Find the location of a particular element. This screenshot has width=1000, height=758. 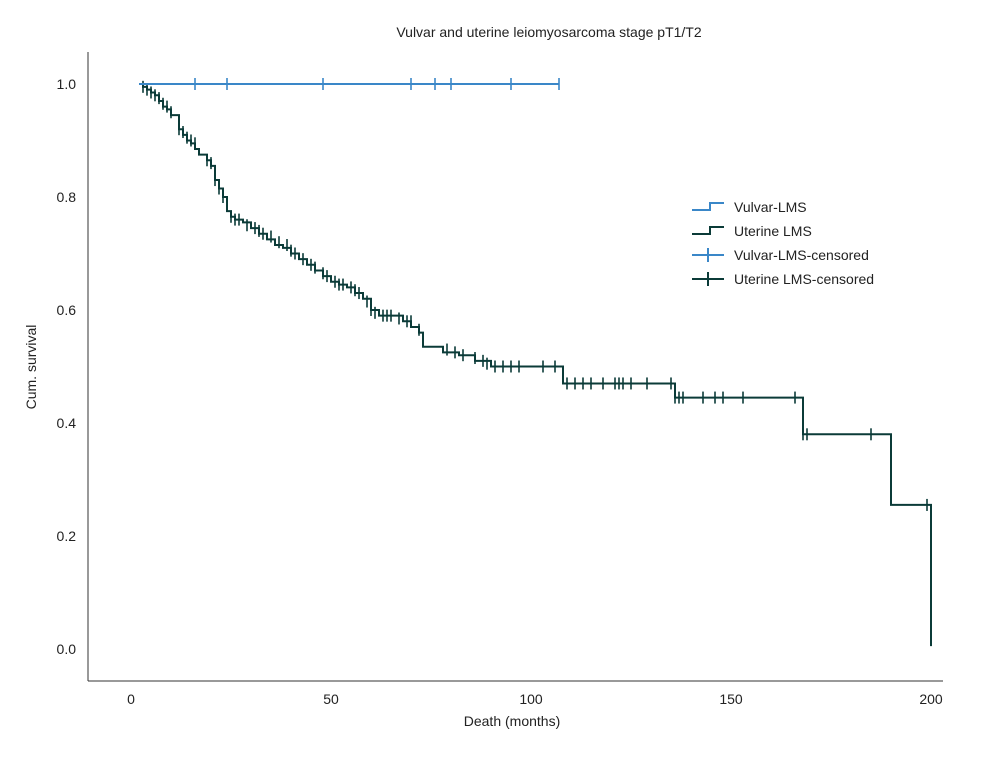

legend-item: Vulvar-LMS-censored is located at coordinates (780, 255).